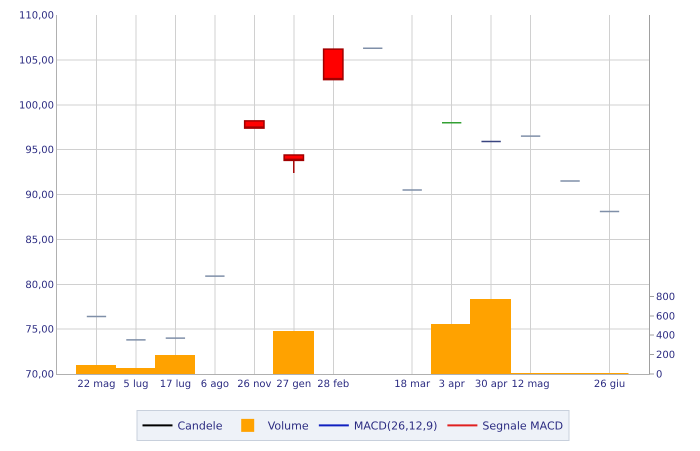  I want to click on legend-label: Volume, so click(288, 426).